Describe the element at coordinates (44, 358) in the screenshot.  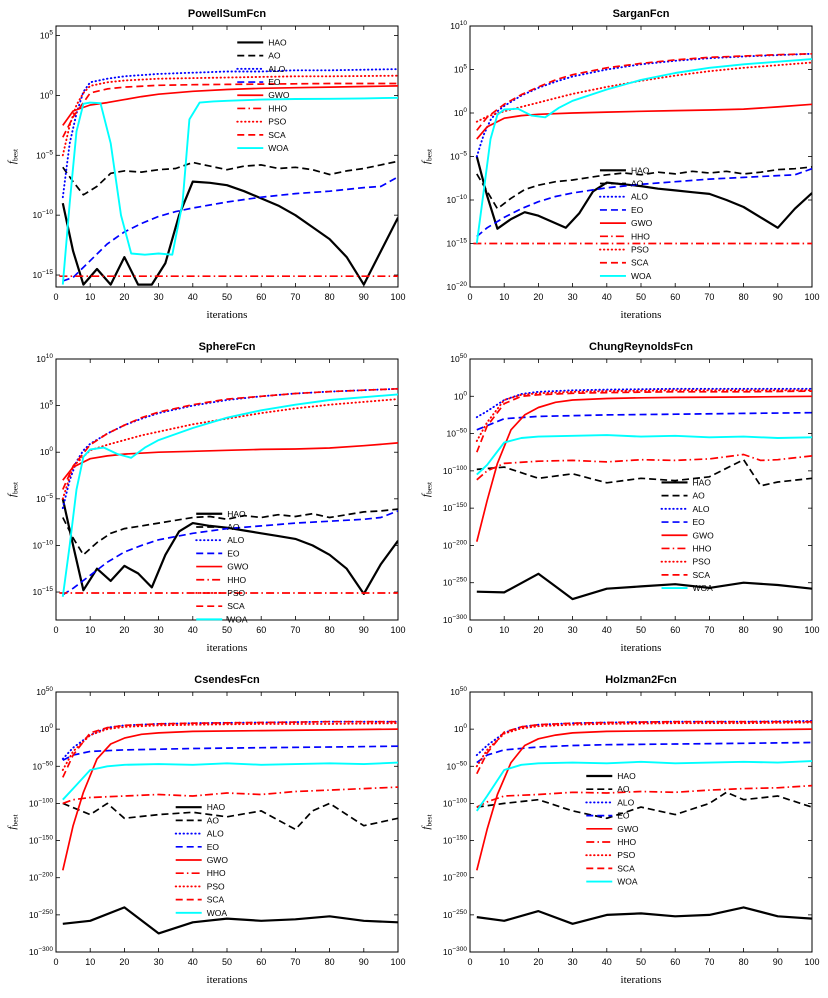
I see `svg-text: 1010` at that location.